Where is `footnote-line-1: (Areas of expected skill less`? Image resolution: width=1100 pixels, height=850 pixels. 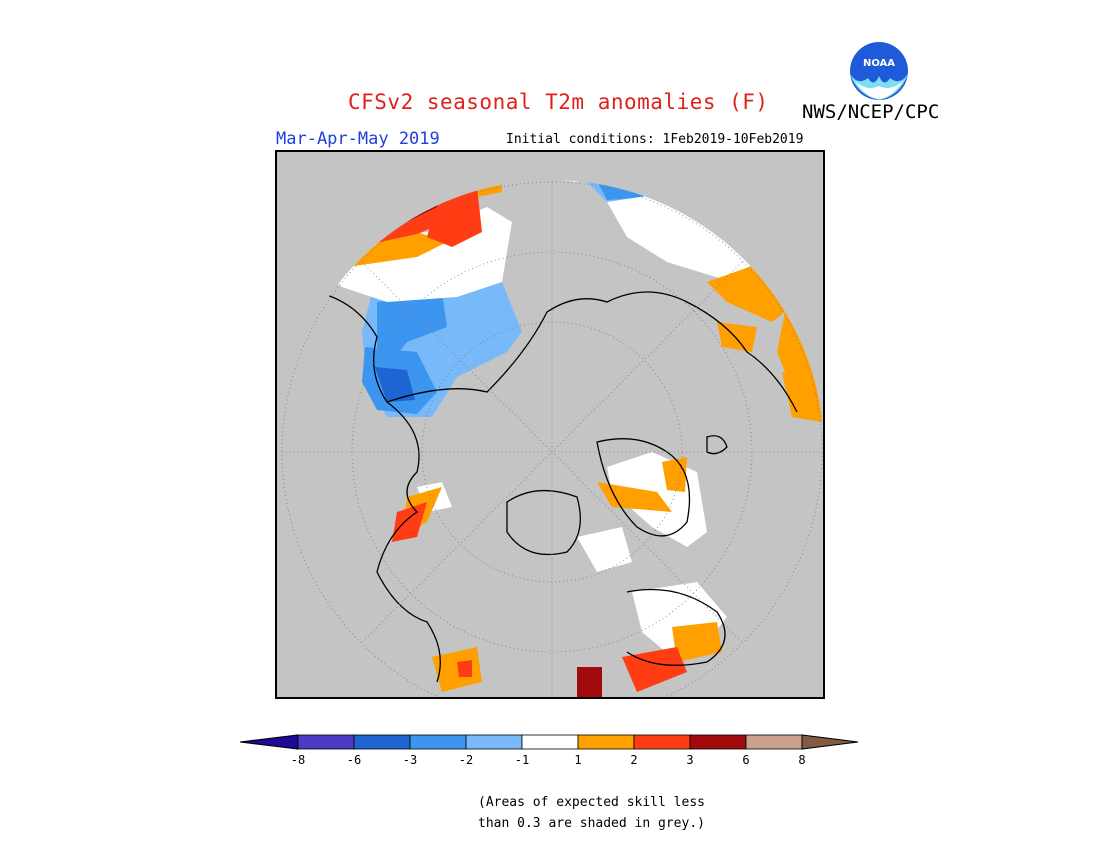
footnote-line-1: (Areas of expected skill less is located at coordinates (591, 802).